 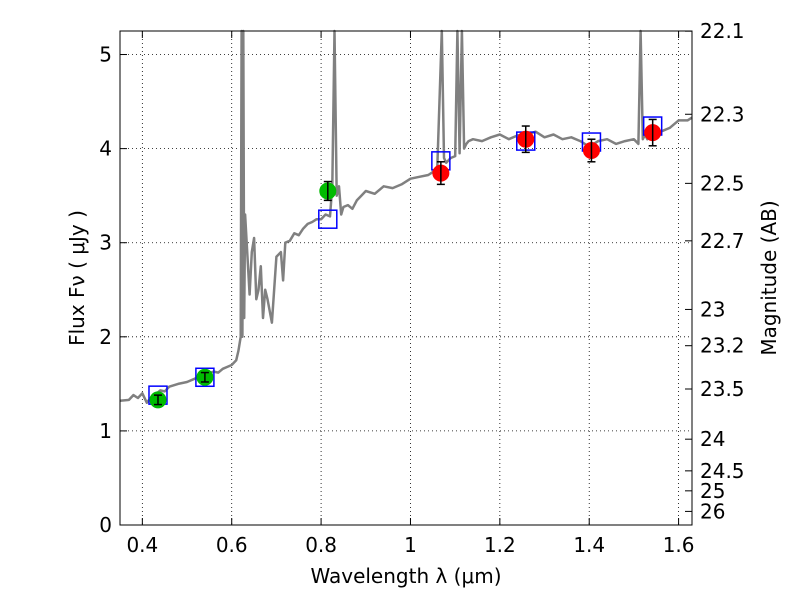 What do you see at coordinates (712, 491) in the screenshot?
I see `magnitude-tick-label: 25` at bounding box center [712, 491].